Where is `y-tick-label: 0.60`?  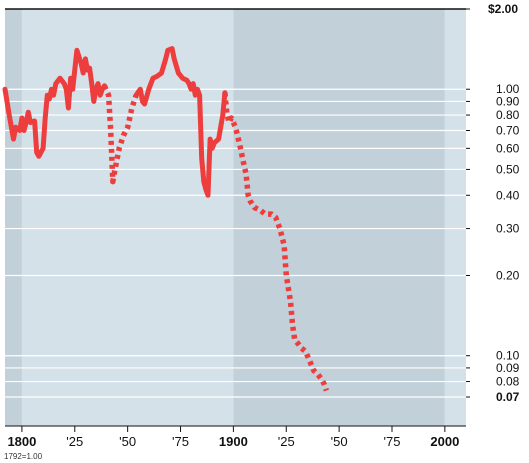
y-tick-label: 0.60 is located at coordinates (508, 148).